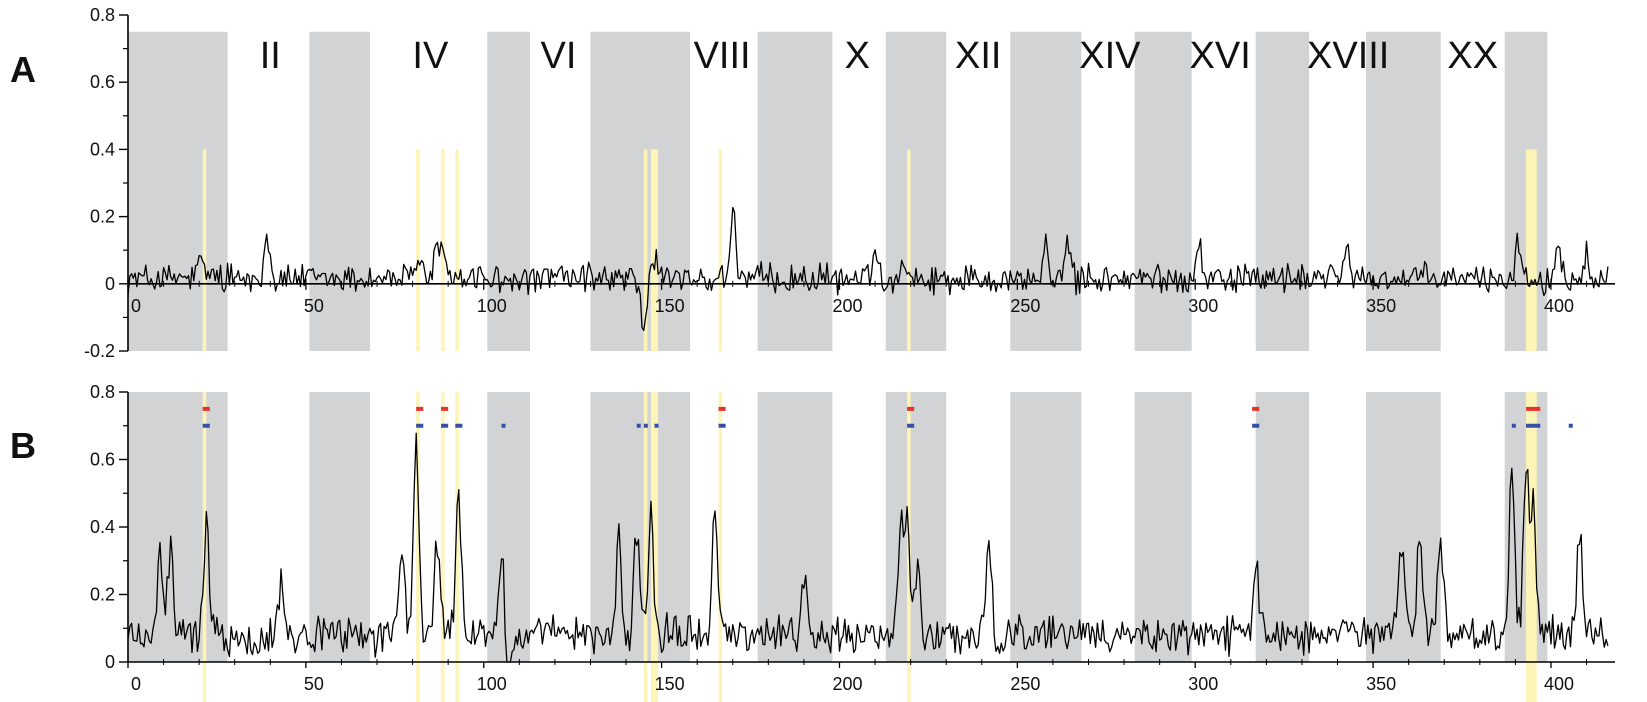  I want to click on y-tick-label: -0.2, so click(99, 351).